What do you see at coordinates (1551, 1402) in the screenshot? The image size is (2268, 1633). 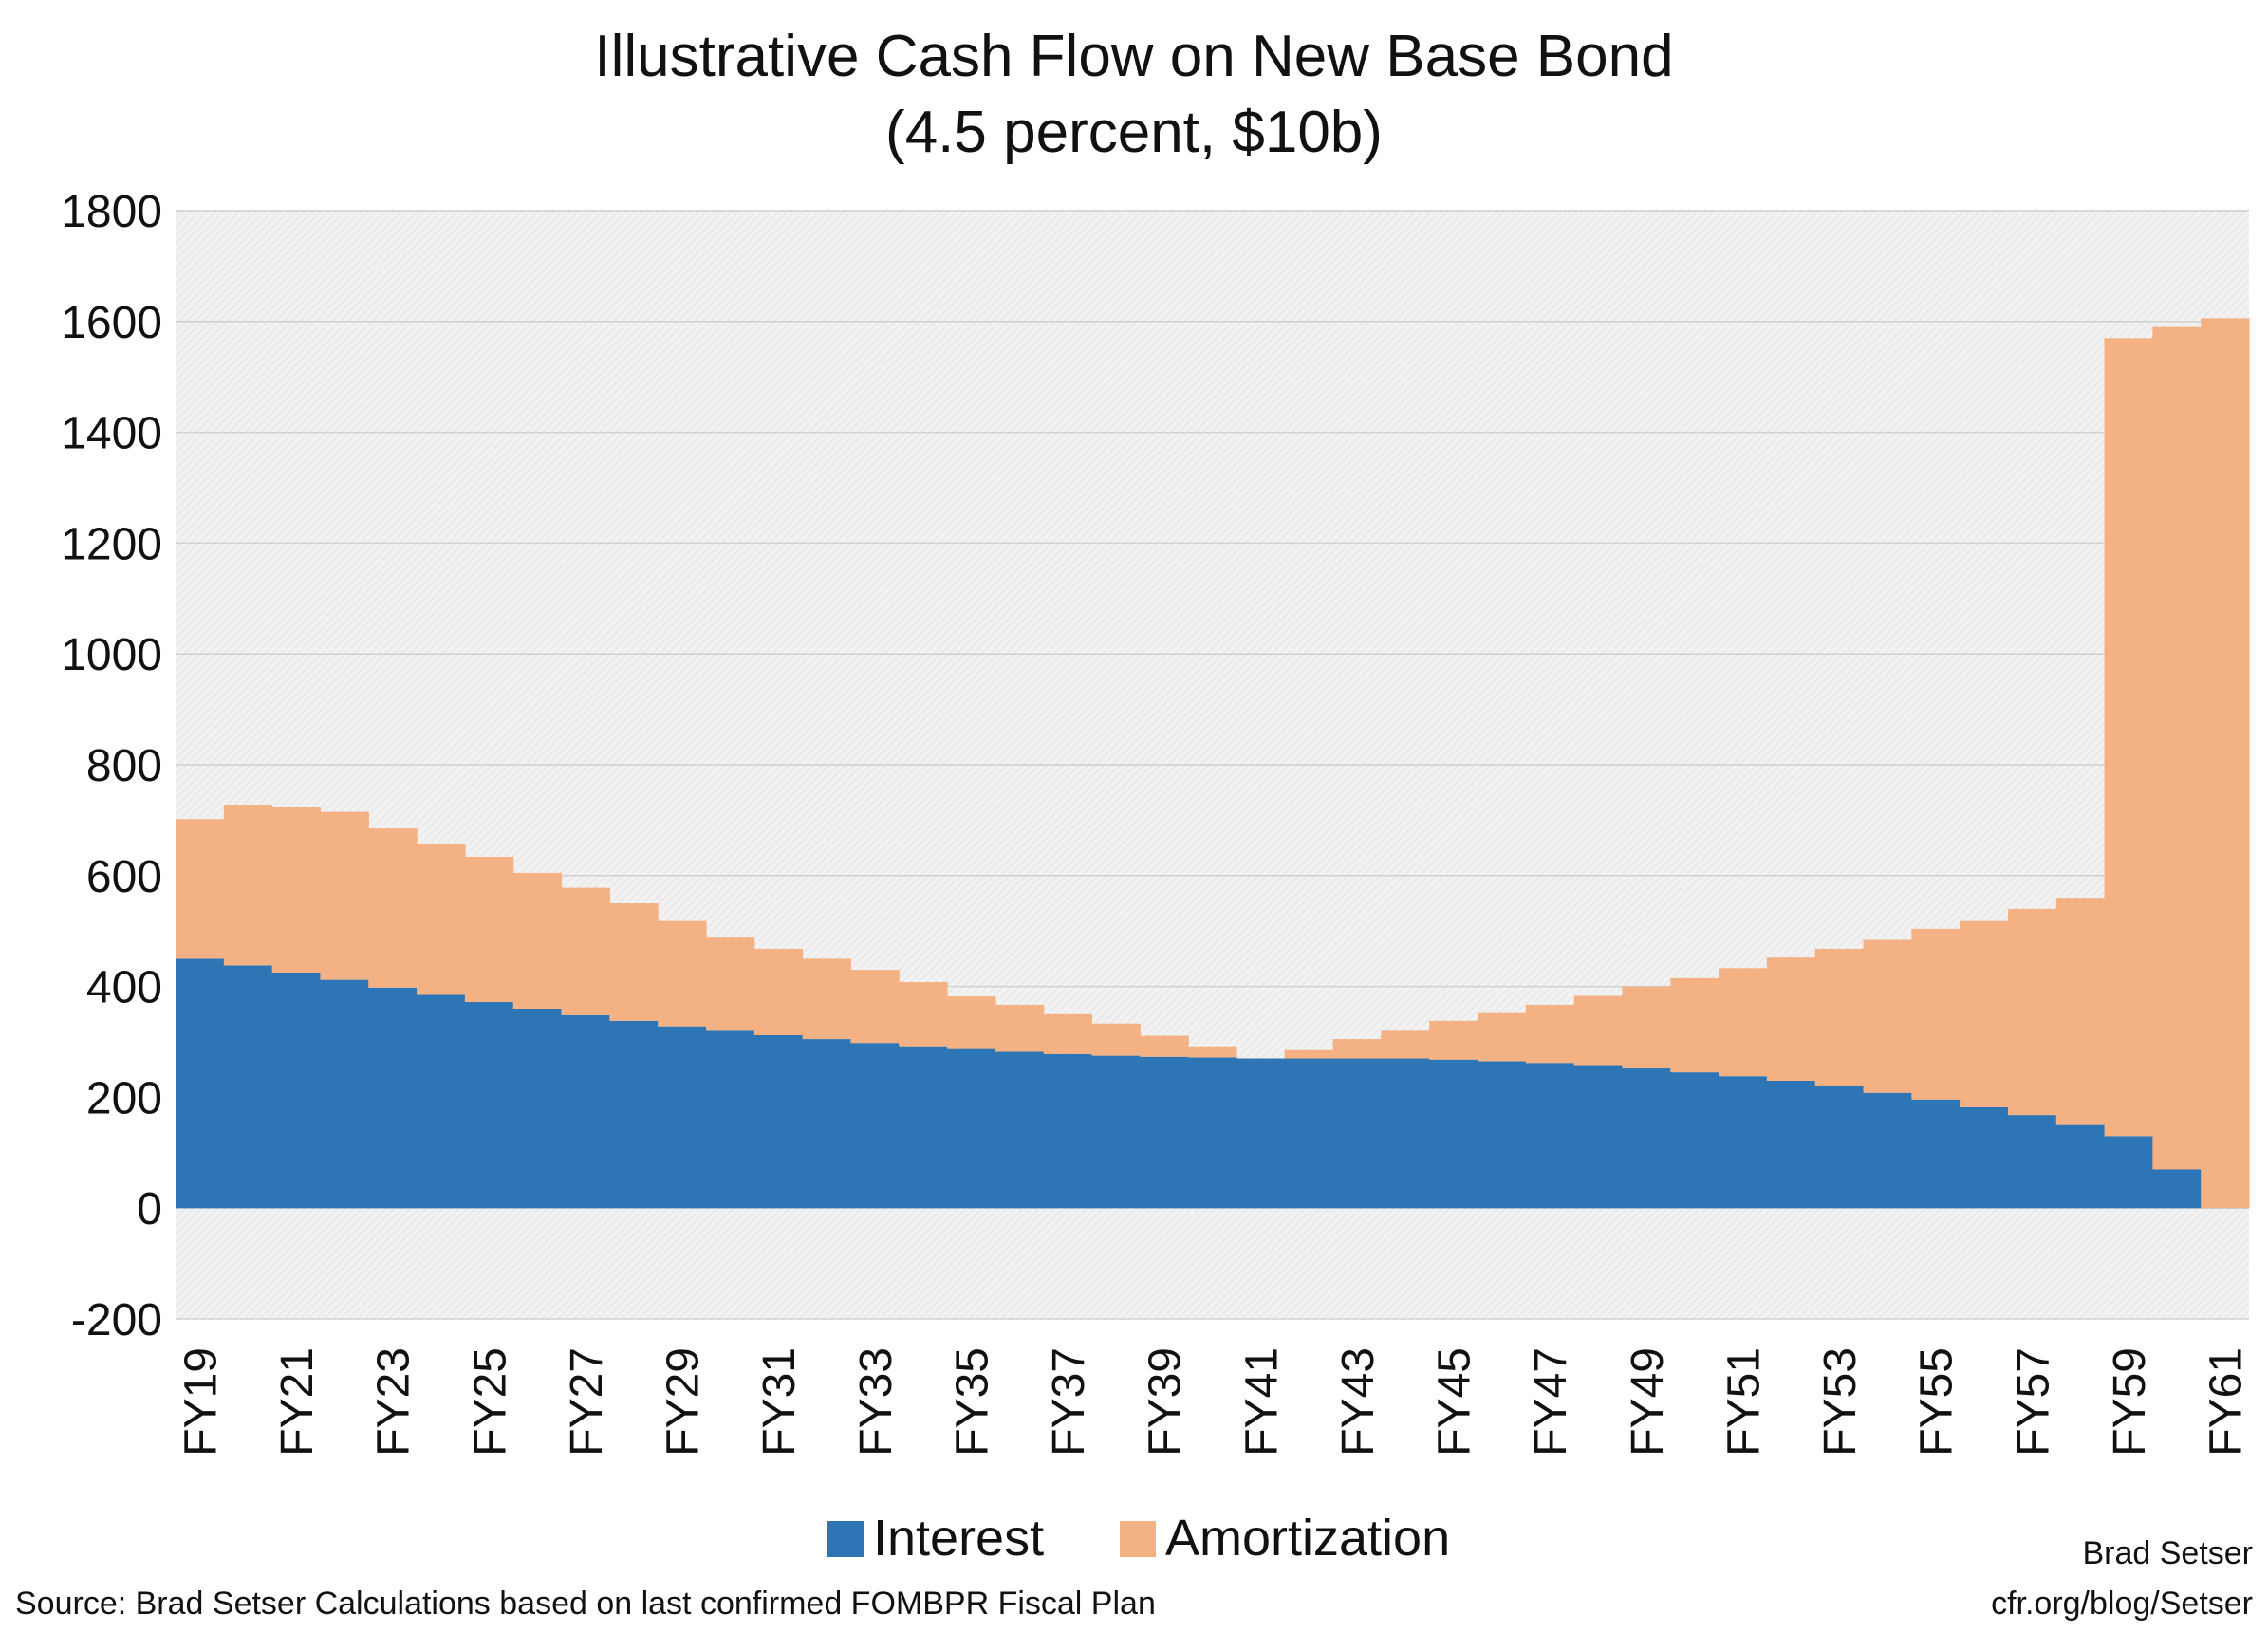 I see `x-tick-label: FY47` at bounding box center [1551, 1402].